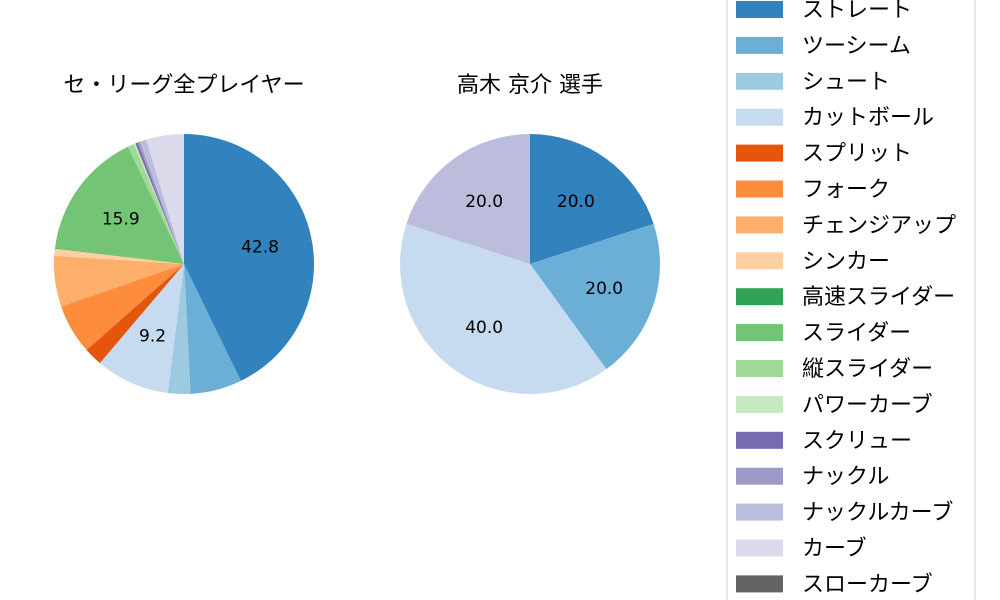 This screenshot has height=600, width=1000. Describe the element at coordinates (530, 85) in the screenshot. I see `right-chart-title: 高木 京介 選手` at that location.